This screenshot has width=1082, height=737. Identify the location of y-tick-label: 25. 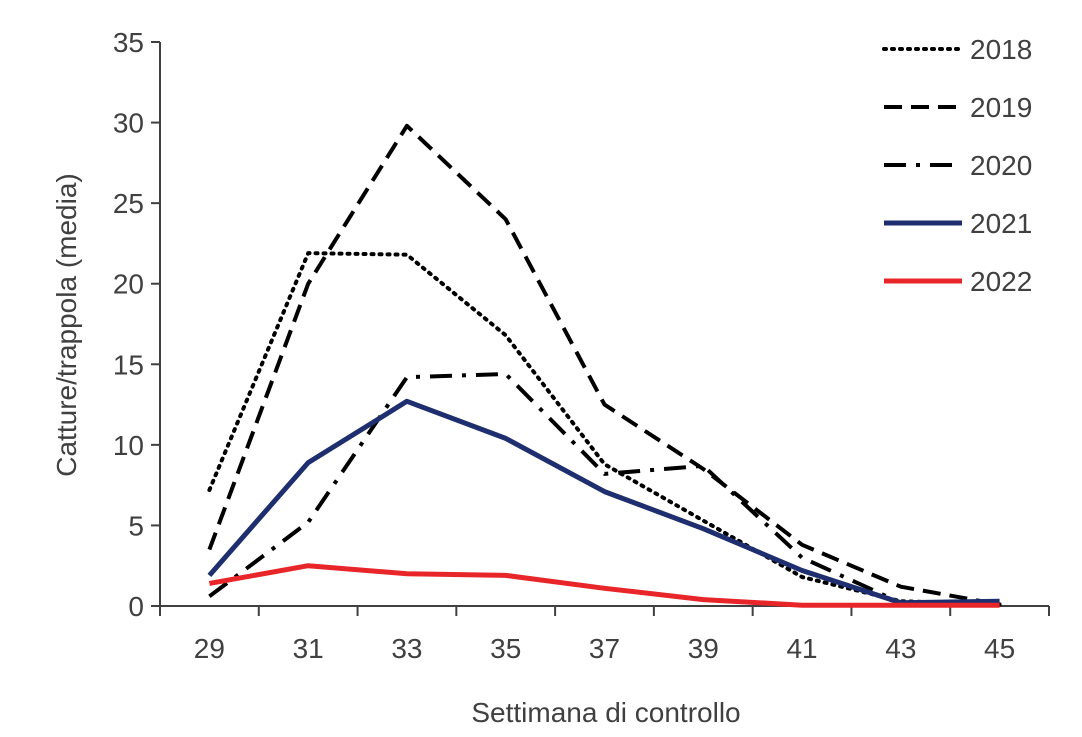
(128, 203).